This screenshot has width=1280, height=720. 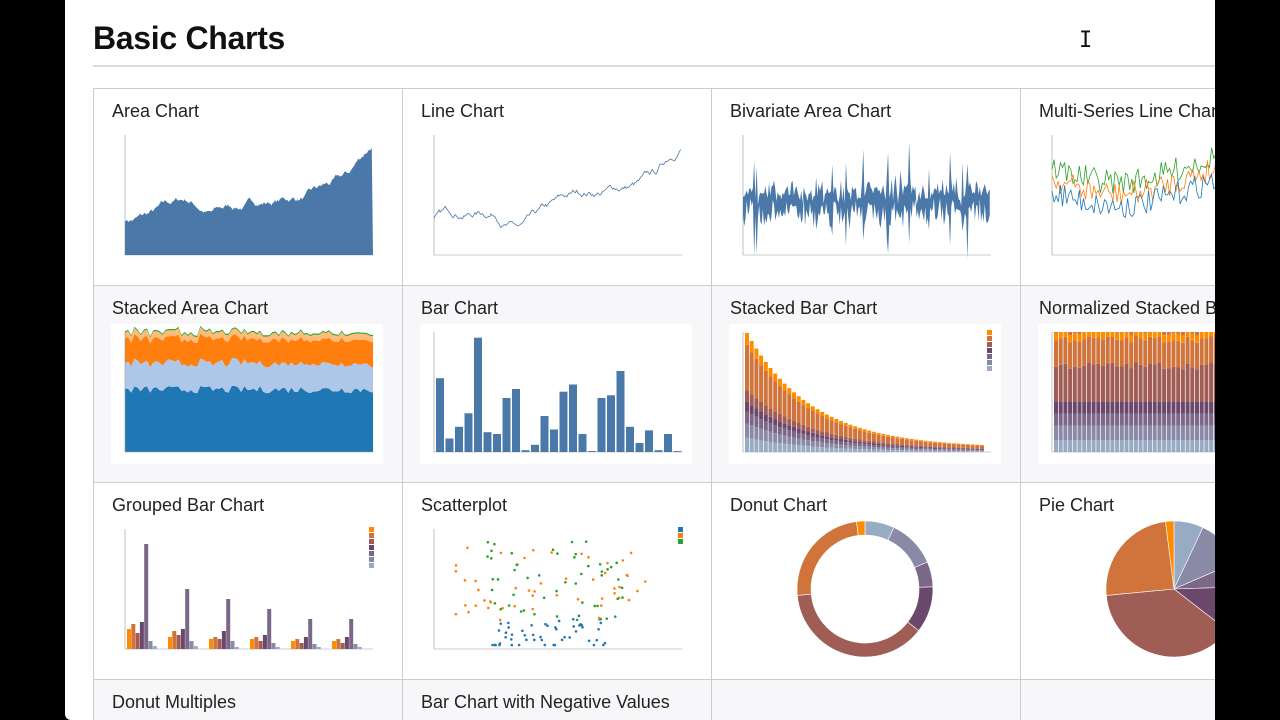 I want to click on chart-card-title: Donut Multiples, so click(x=174, y=702).